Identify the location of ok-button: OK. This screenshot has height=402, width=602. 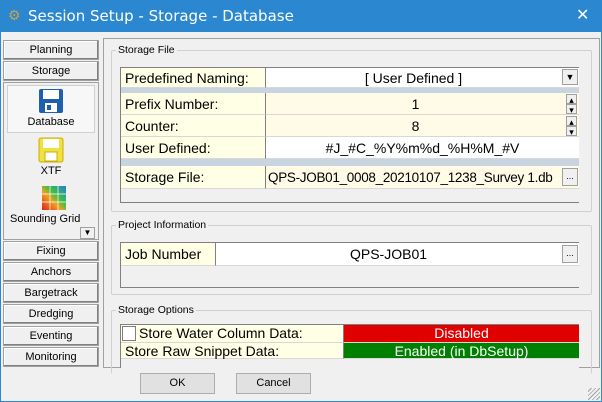
(177, 383).